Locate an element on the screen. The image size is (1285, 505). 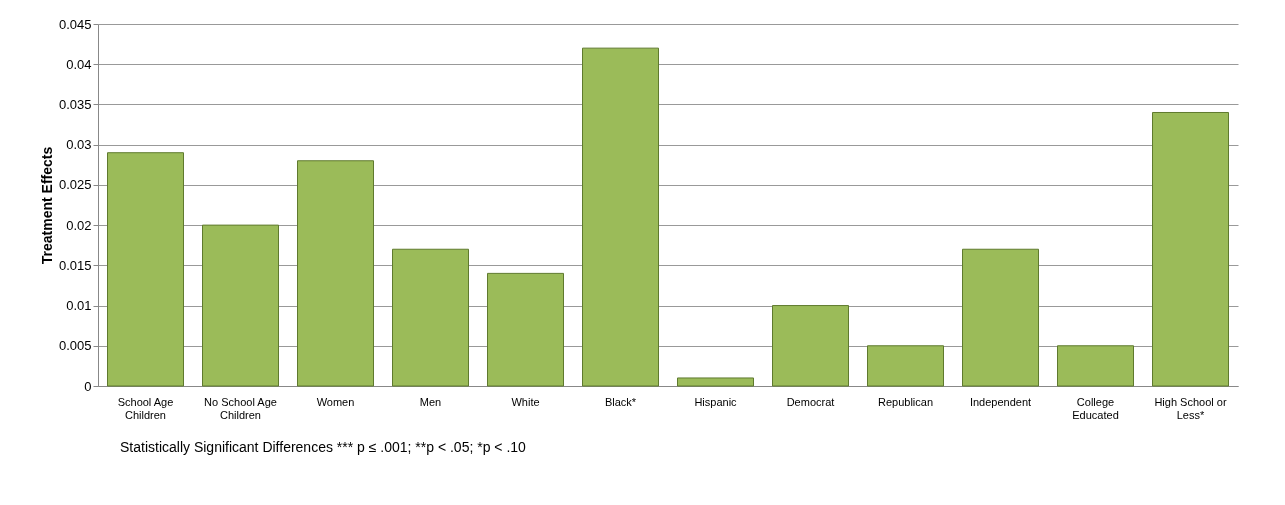
x-tick-label: Men is located at coordinates (430, 401).